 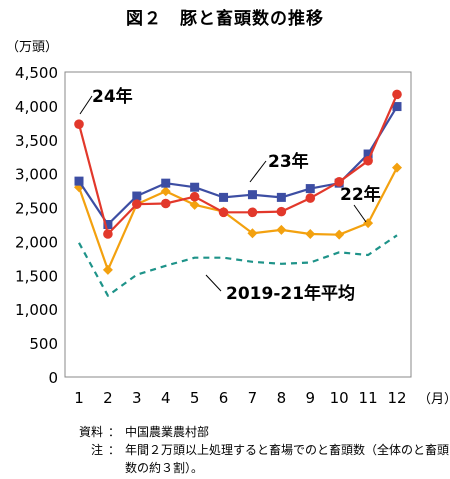 What do you see at coordinates (36, 107) in the screenshot?
I see `y-tick-label: 4,000` at bounding box center [36, 107].